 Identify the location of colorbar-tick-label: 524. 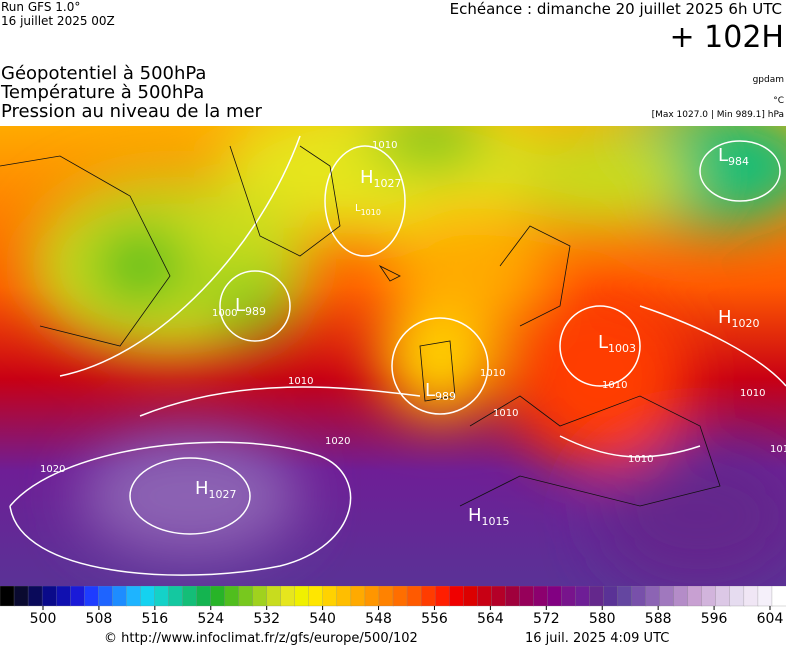
(210, 618).